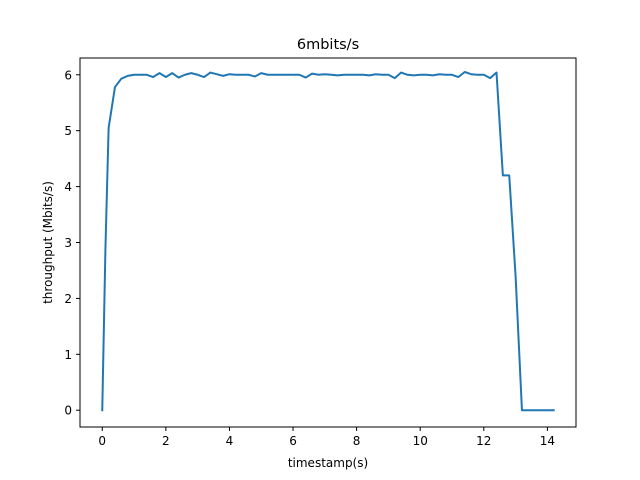 The height and width of the screenshot is (480, 640). What do you see at coordinates (68, 355) in the screenshot?
I see `y-tick-label: 1` at bounding box center [68, 355].